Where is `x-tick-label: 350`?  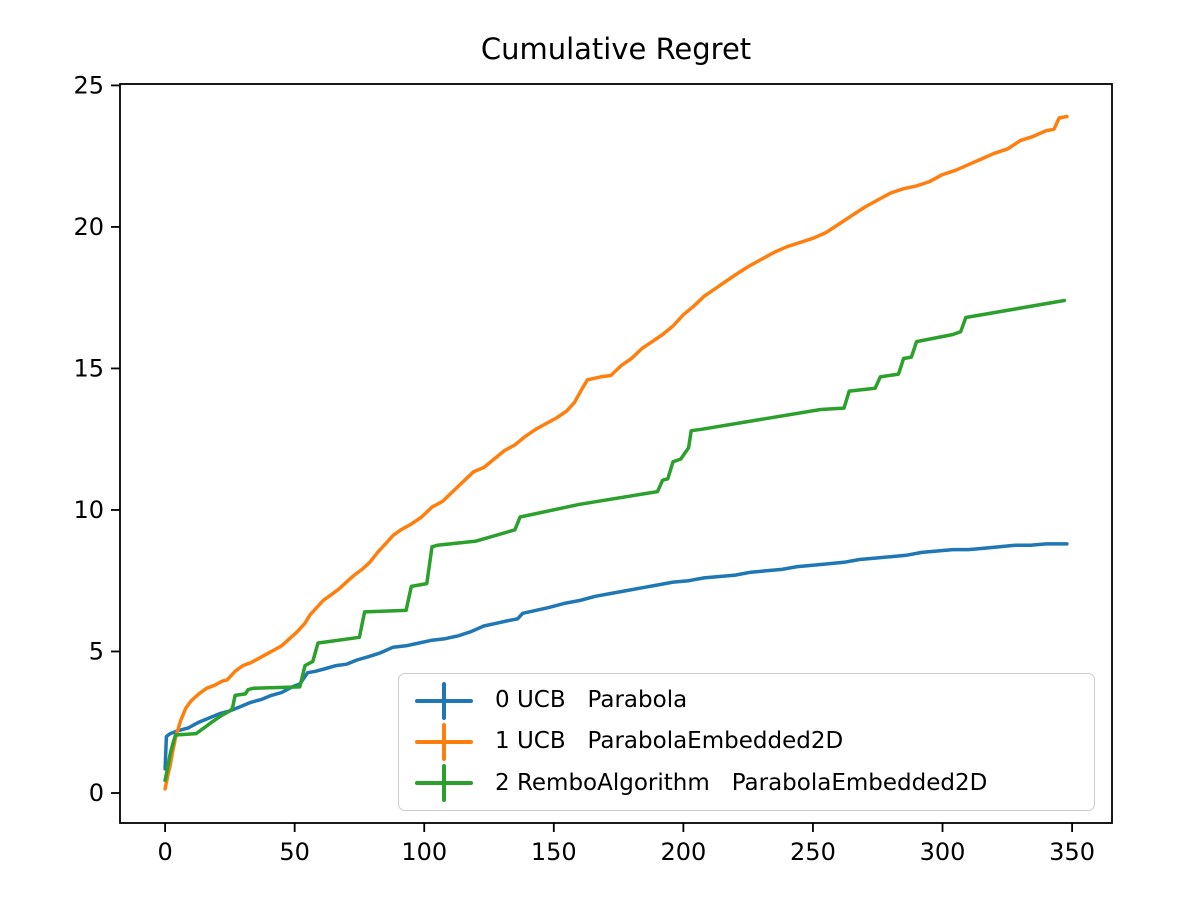 x-tick-label: 350 is located at coordinates (1072, 852).